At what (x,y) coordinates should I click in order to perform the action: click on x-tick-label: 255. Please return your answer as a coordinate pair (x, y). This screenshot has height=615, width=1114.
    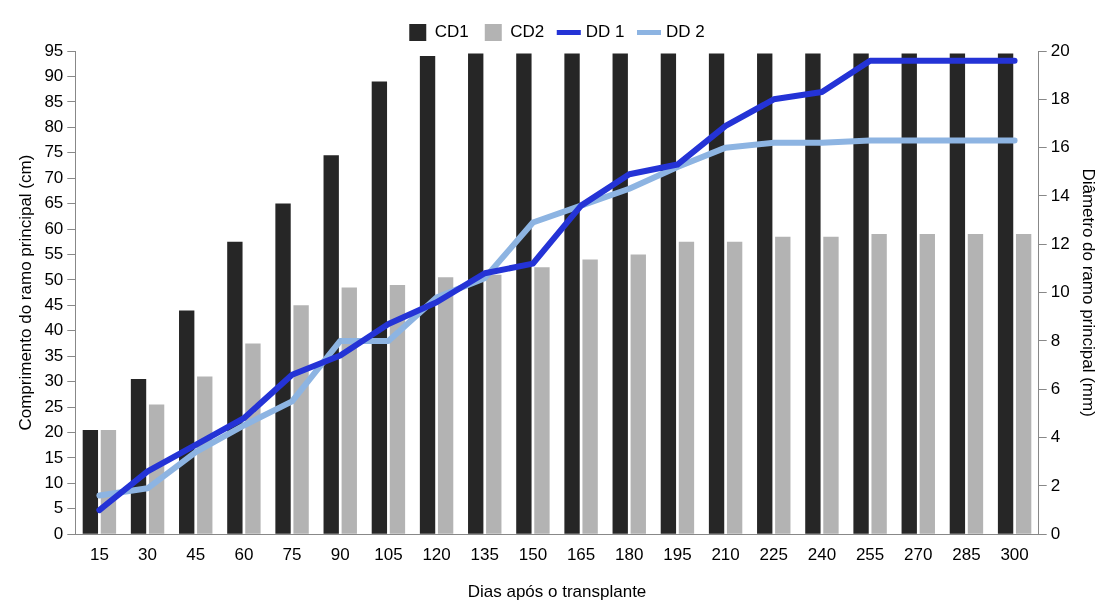
    Looking at the image, I should click on (870, 555).